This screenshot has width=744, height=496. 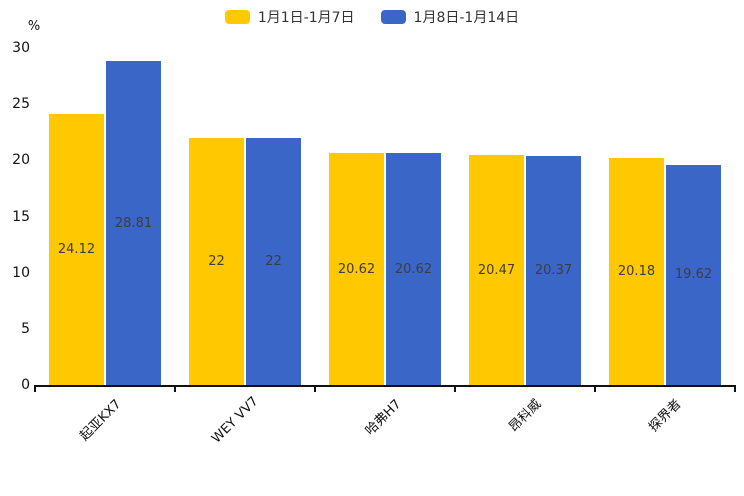 What do you see at coordinates (133, 223) in the screenshot?
I see `bar-series2-起亚KX7` at bounding box center [133, 223].